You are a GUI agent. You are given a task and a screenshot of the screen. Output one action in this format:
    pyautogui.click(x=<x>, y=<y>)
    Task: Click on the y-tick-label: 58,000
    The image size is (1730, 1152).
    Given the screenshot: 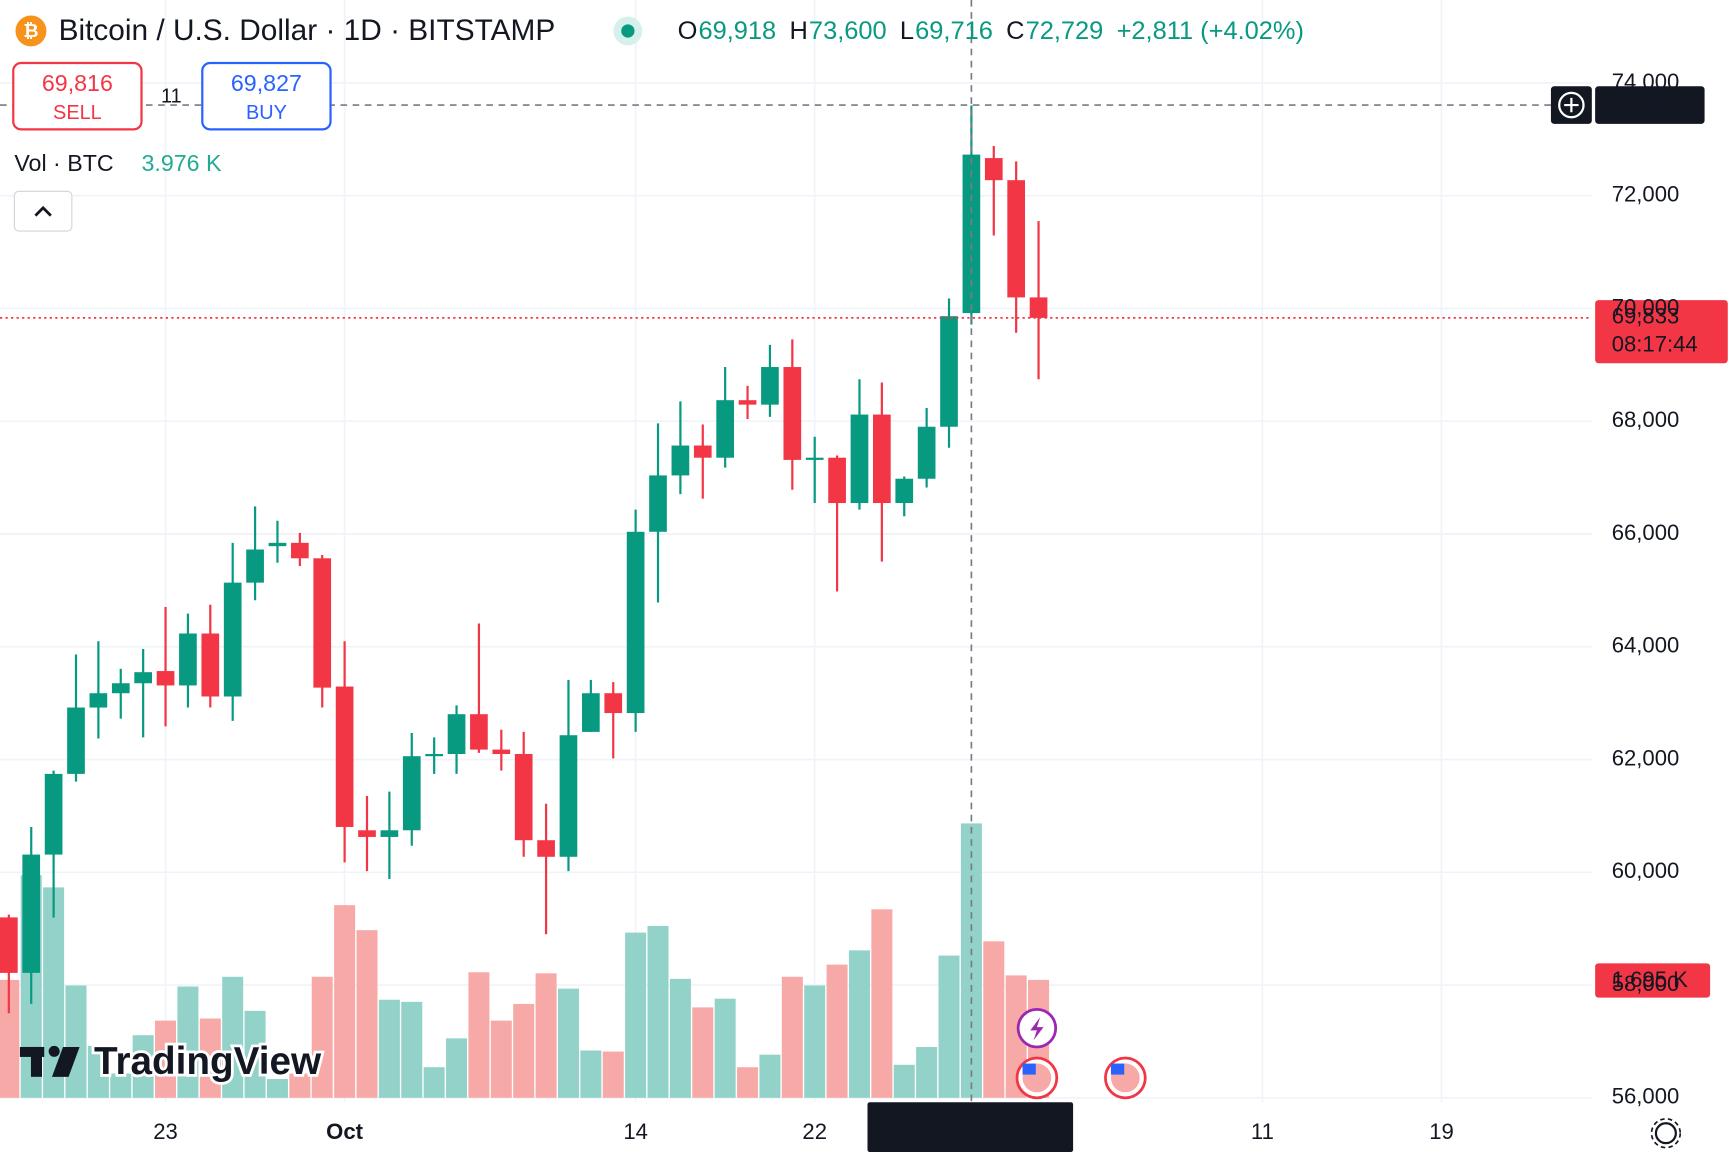 What is the action you would take?
    pyautogui.click(x=1646, y=983)
    